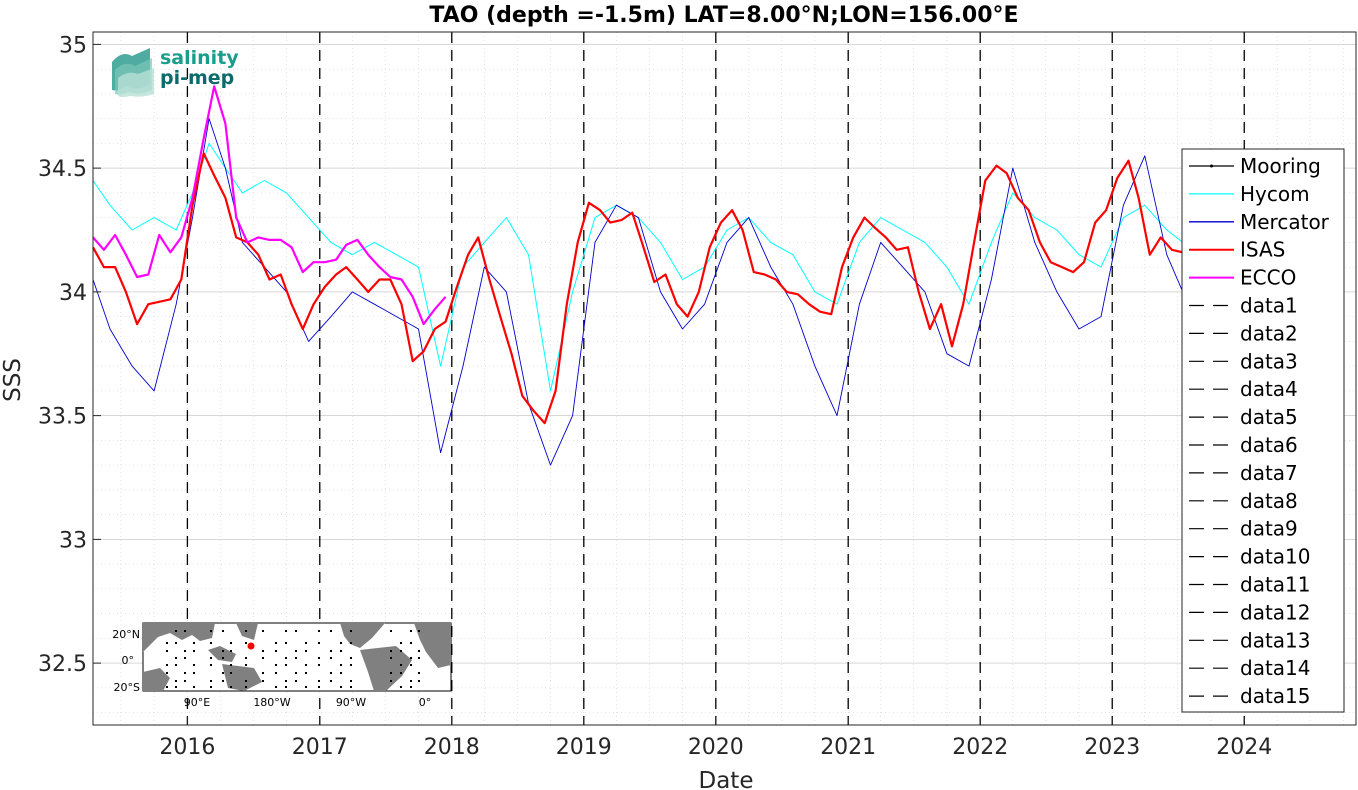  Describe the element at coordinates (1285, 222) in the screenshot. I see `legend-label-mercator: Mercator` at that location.